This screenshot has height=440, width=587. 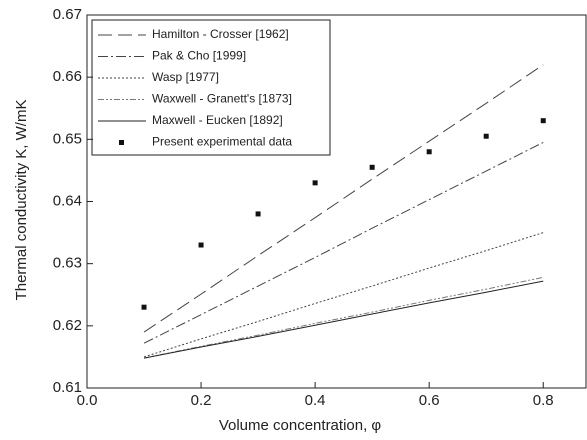 What do you see at coordinates (220, 34) in the screenshot?
I see `legend-label: Hamilton - Crosser [1962]` at bounding box center [220, 34].